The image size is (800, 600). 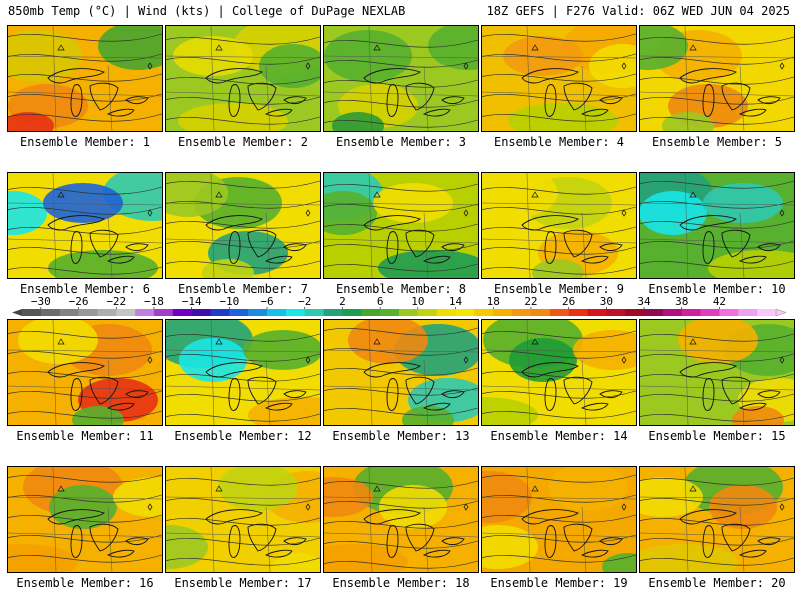 I want to click on member-caption: Ensemble Member: 19, so click(x=559, y=583).